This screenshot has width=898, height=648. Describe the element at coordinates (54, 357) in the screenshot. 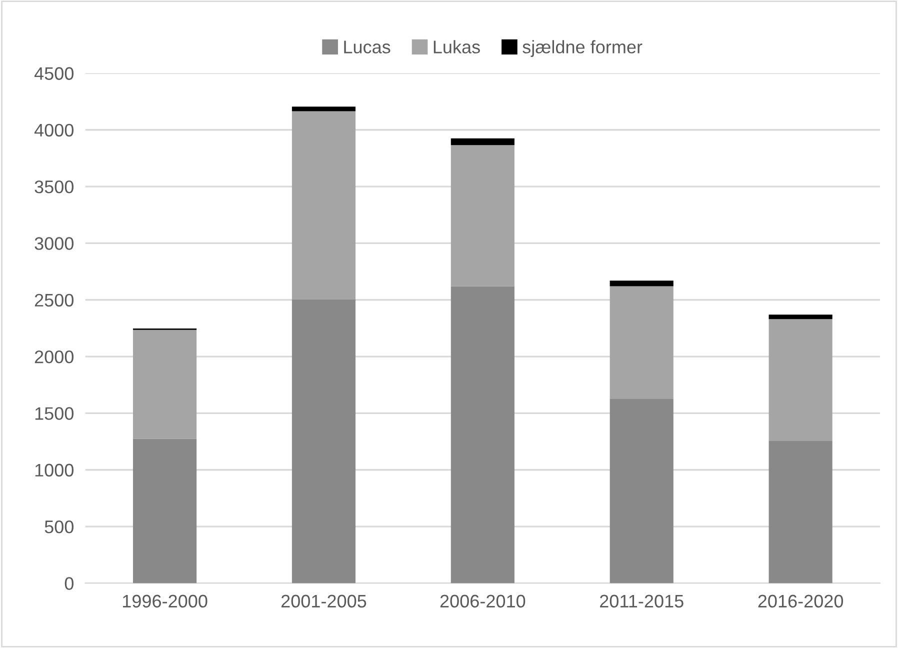

I see `y-tick-label: 2000` at that location.